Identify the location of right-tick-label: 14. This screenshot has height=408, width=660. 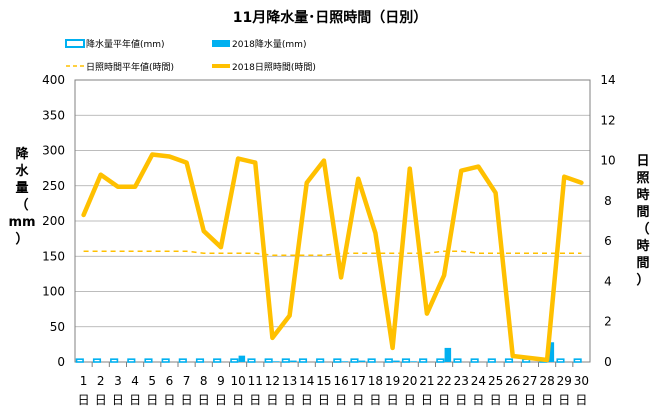
(607, 80).